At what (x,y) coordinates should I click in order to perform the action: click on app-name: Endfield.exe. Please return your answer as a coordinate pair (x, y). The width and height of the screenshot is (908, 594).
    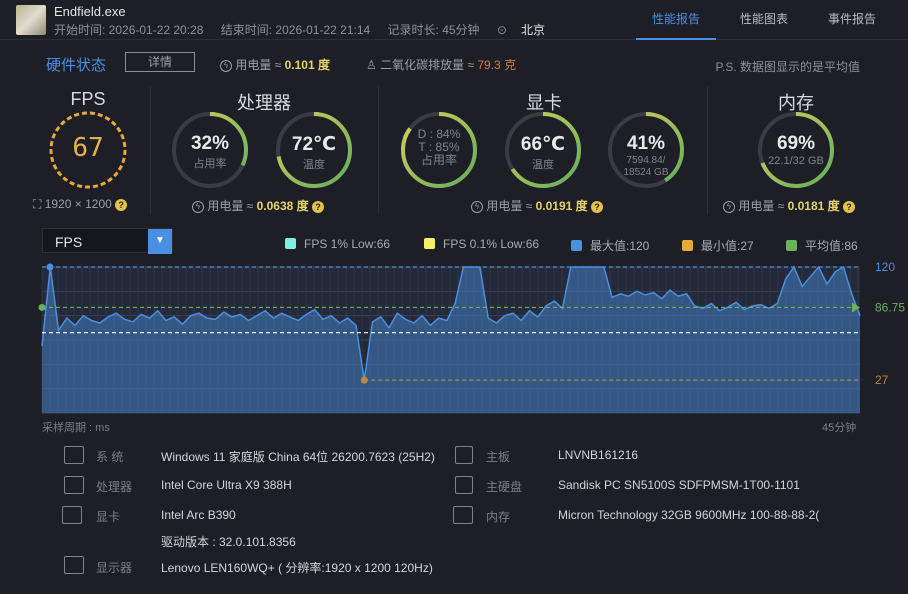
    Looking at the image, I should click on (90, 11).